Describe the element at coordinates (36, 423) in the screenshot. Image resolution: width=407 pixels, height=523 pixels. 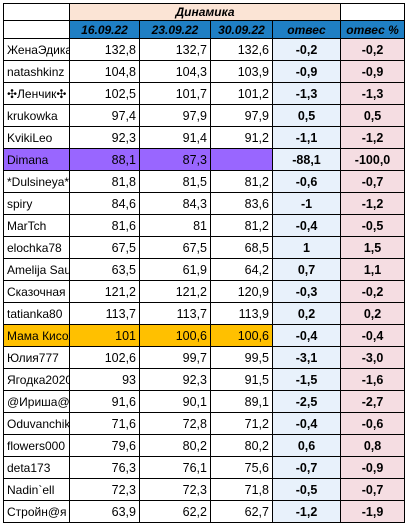
I see `name-cell: Oduvanchik` at that location.